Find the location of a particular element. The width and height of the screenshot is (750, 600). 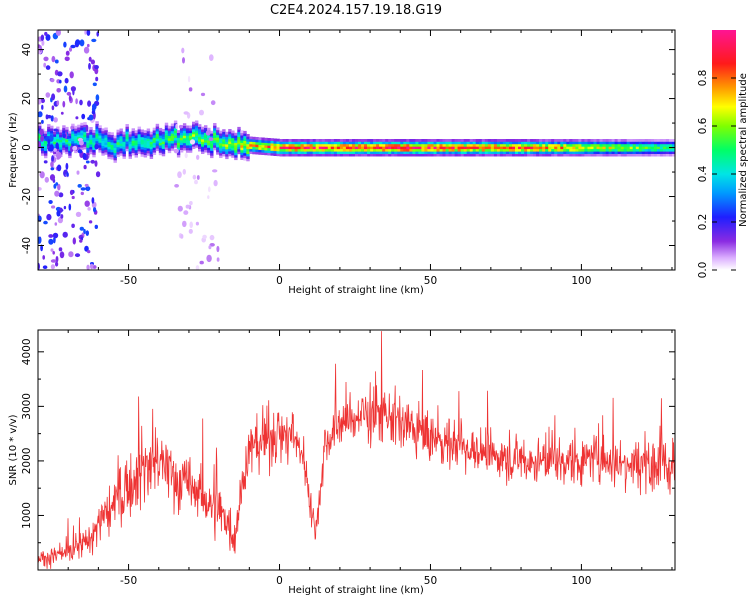

colorbar-tick-label: 0.4 is located at coordinates (703, 173).